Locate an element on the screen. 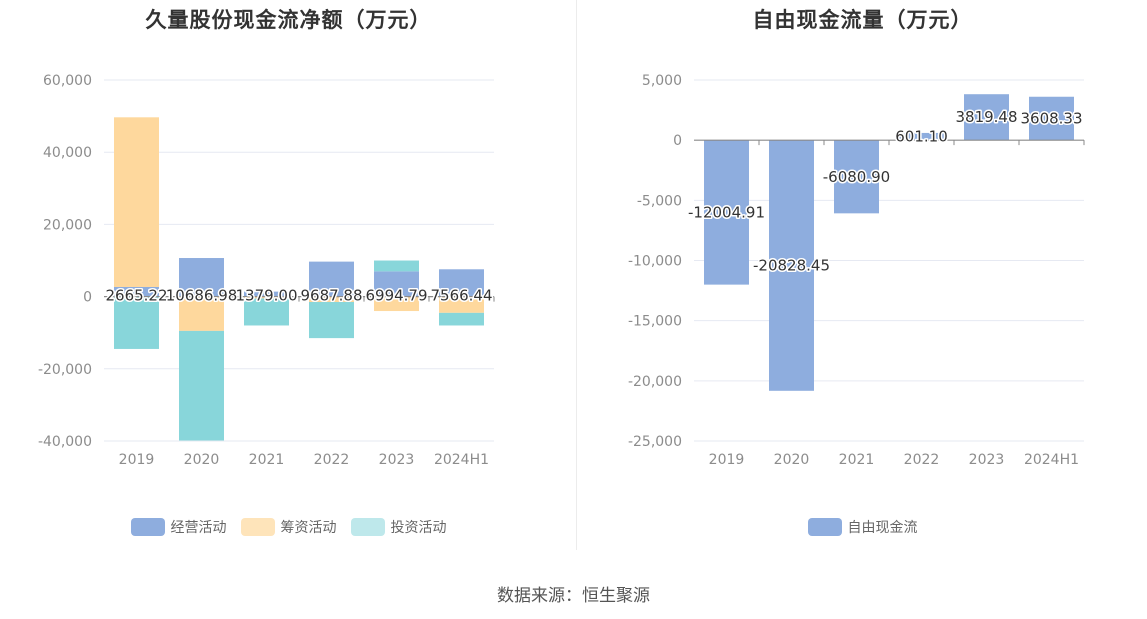 The image size is (1147, 619). y-tick-label: 20,000 is located at coordinates (67, 225).